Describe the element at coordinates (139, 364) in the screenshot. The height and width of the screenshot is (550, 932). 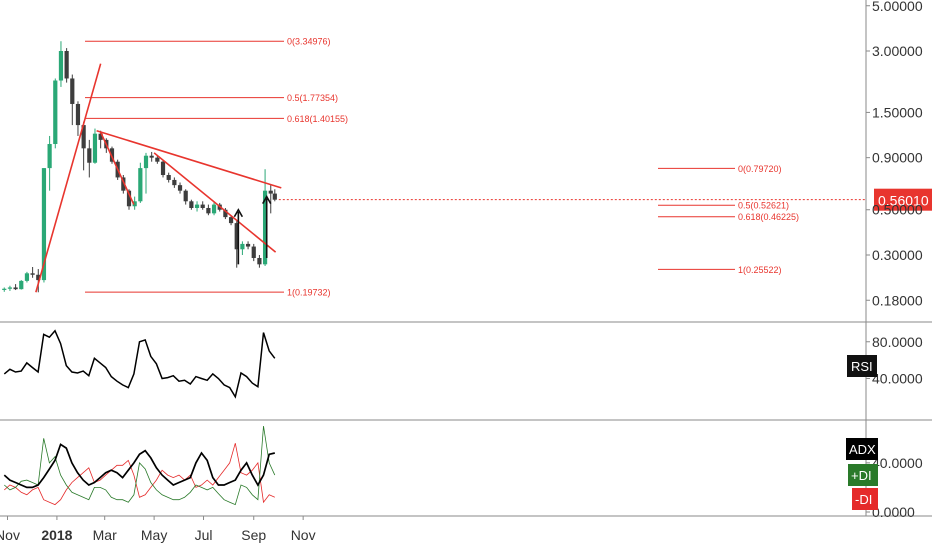
I see `rsi-line` at that location.